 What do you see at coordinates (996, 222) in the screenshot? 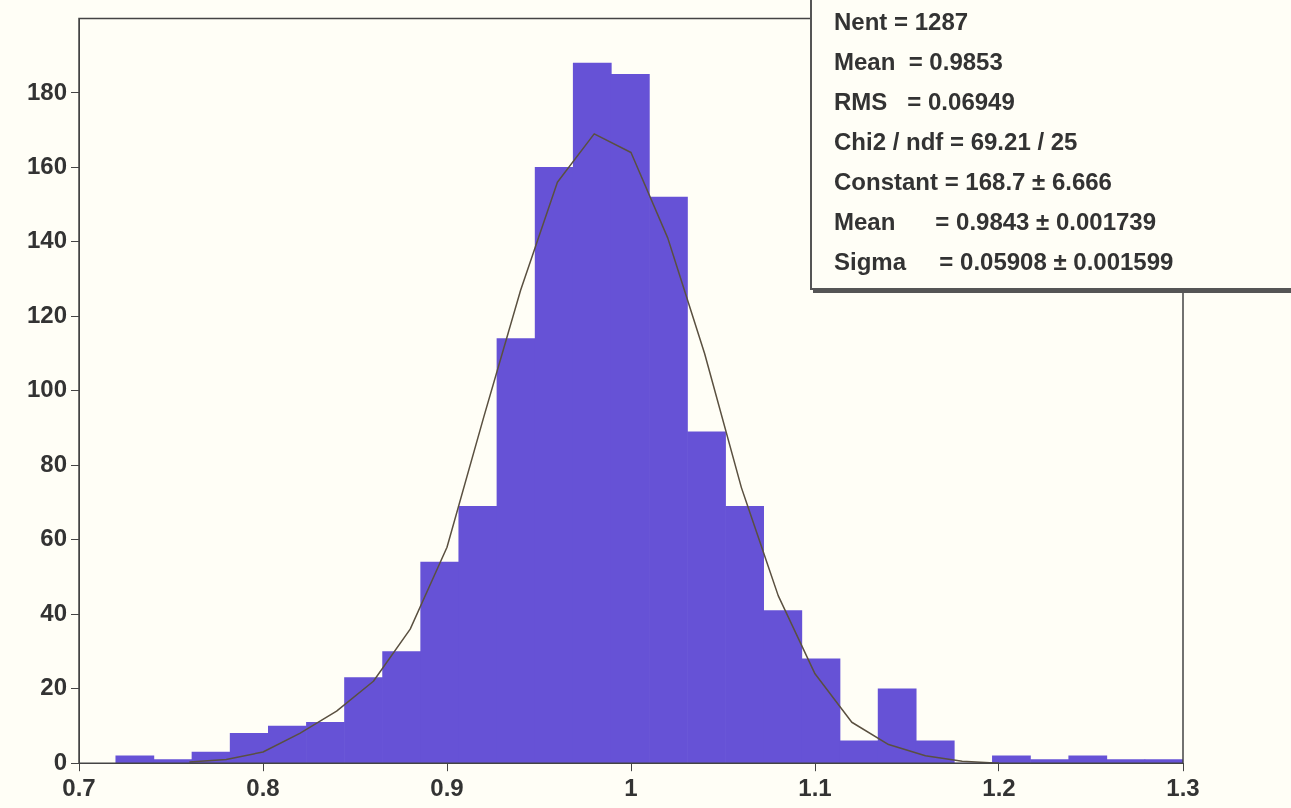
I see `annotation: Mean = 0.9843 ± 0.001739` at bounding box center [996, 222].